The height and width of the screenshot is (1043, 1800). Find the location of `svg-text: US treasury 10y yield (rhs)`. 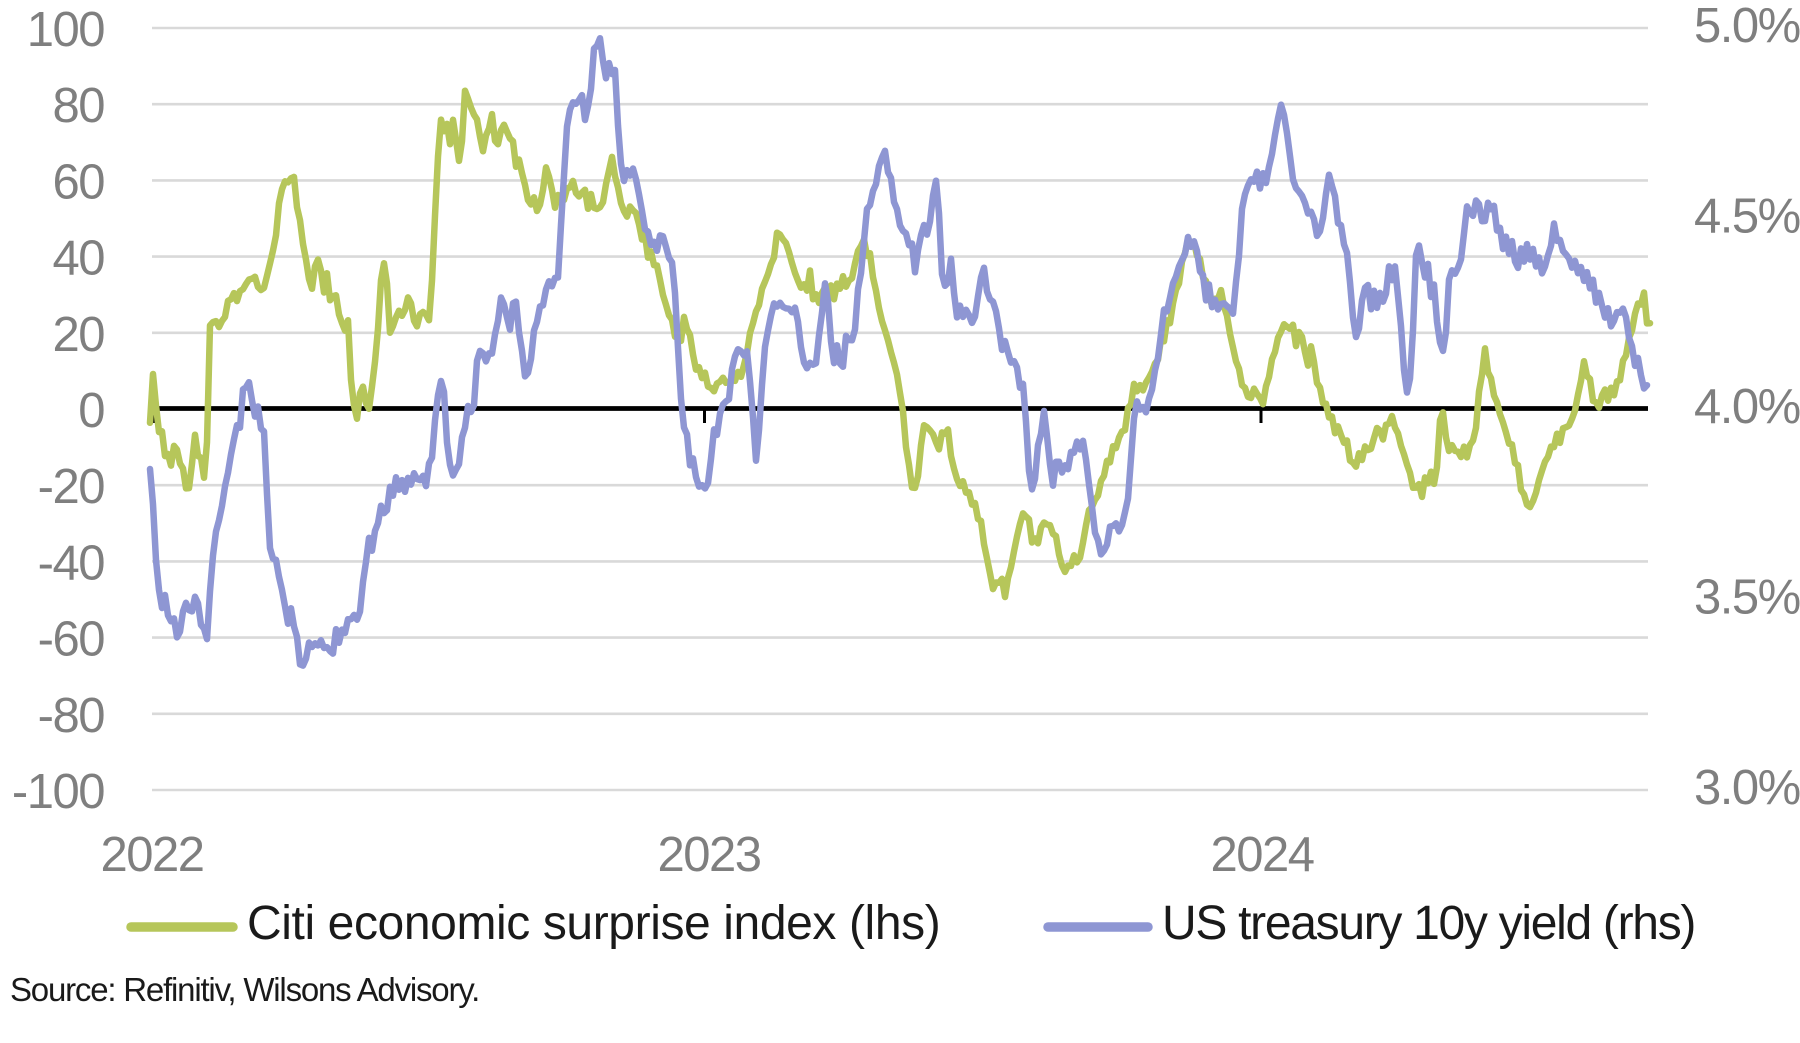

svg-text: US treasury 10y yield (rhs) is located at coordinates (1428, 923).